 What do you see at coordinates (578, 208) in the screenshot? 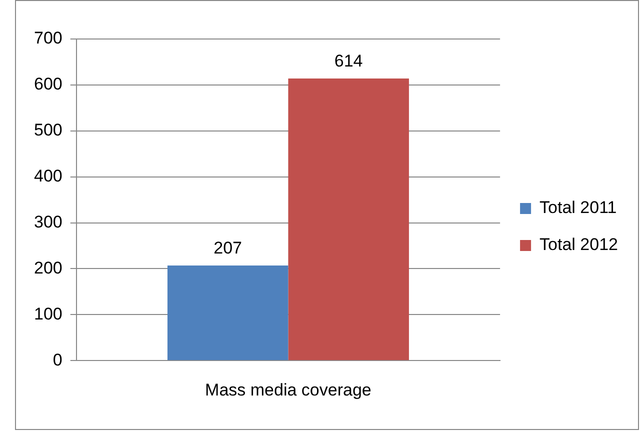
I see `legend-label: Total 2011` at bounding box center [578, 208].